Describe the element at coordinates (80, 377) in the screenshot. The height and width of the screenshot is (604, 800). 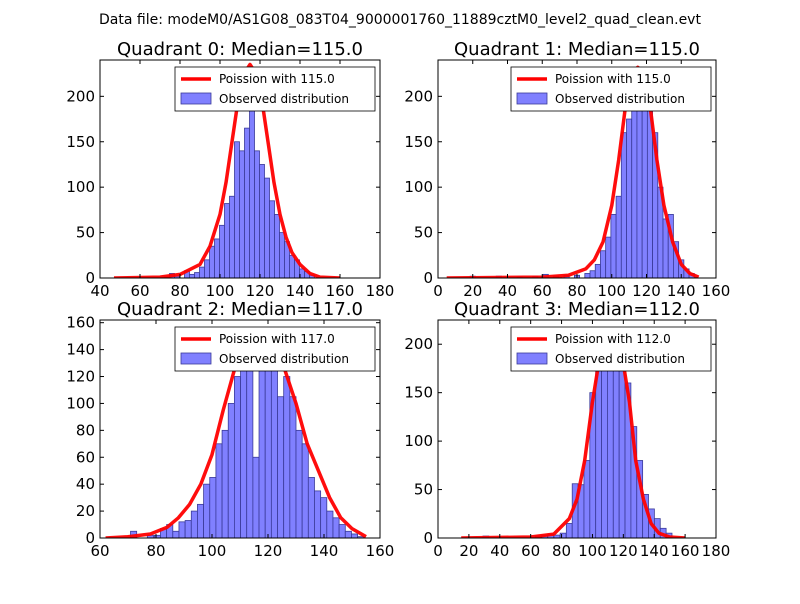
I see `y-tick-label: 120` at that location.